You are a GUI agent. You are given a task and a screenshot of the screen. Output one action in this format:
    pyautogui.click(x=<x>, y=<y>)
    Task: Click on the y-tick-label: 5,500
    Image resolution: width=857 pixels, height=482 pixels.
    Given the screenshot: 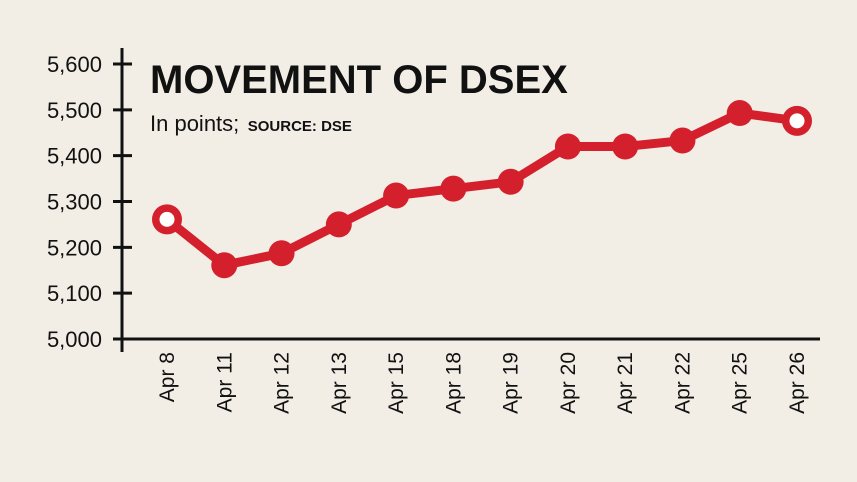 What is the action you would take?
    pyautogui.click(x=74, y=110)
    